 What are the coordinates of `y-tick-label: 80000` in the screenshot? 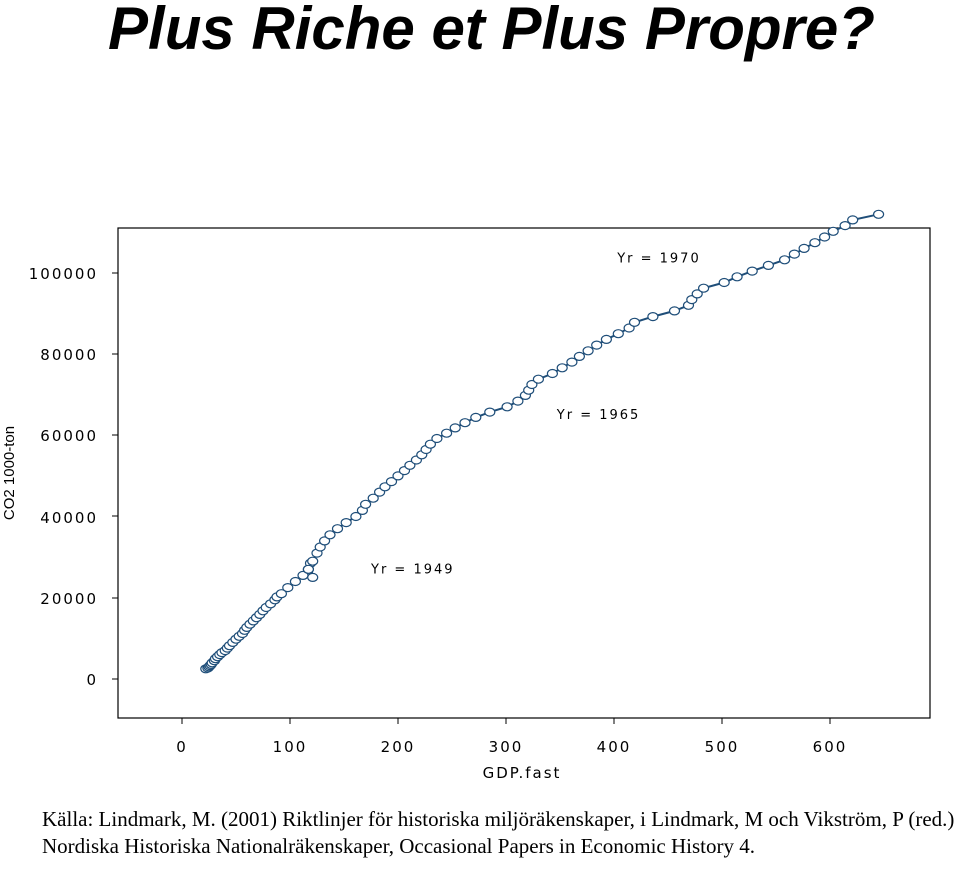 It's located at (69, 355).